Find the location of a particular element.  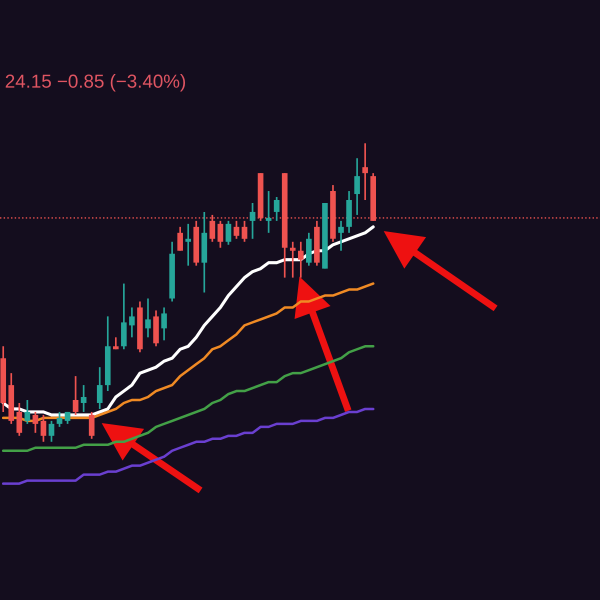

text: 24.15 −0.85 (−3.40%) is located at coordinates (96, 83).